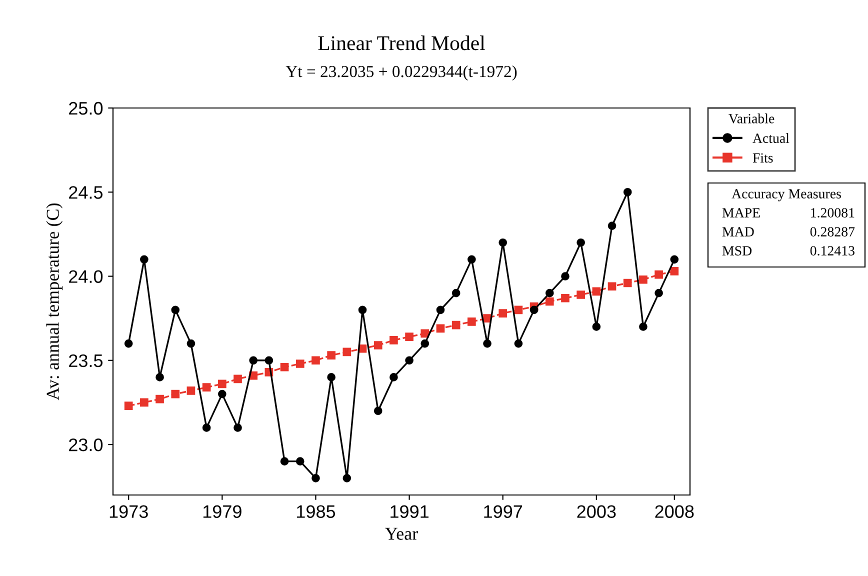 This screenshot has height=576, width=868. What do you see at coordinates (401, 73) in the screenshot?
I see `chart-subtitle: Yt = 23.2035 + 0.0229344(t-1972)` at bounding box center [401, 73].